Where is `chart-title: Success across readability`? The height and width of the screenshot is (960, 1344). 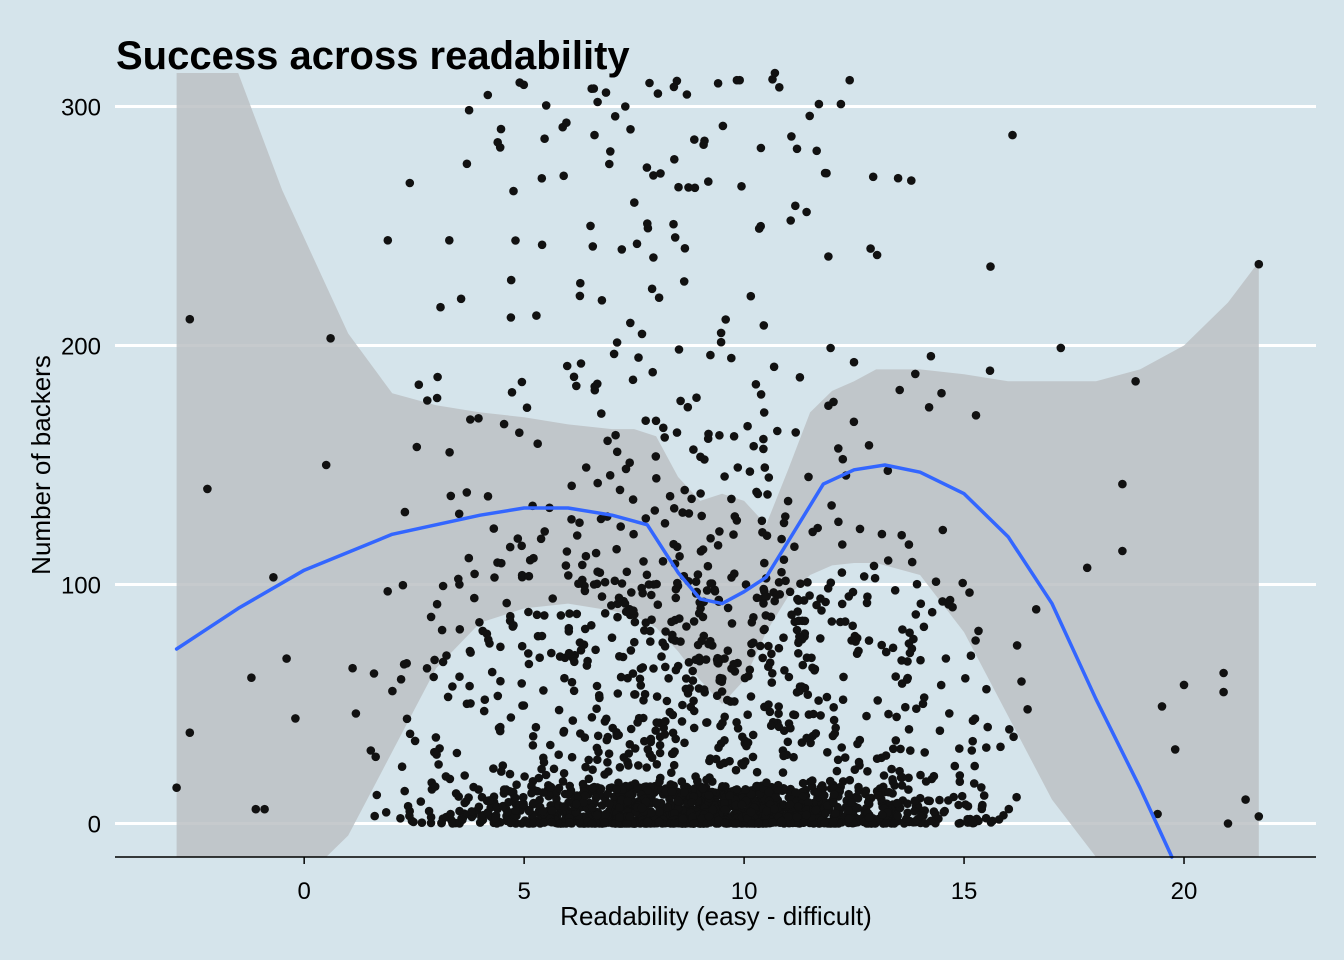
chart-title: Success across readability is located at coordinates (373, 56).